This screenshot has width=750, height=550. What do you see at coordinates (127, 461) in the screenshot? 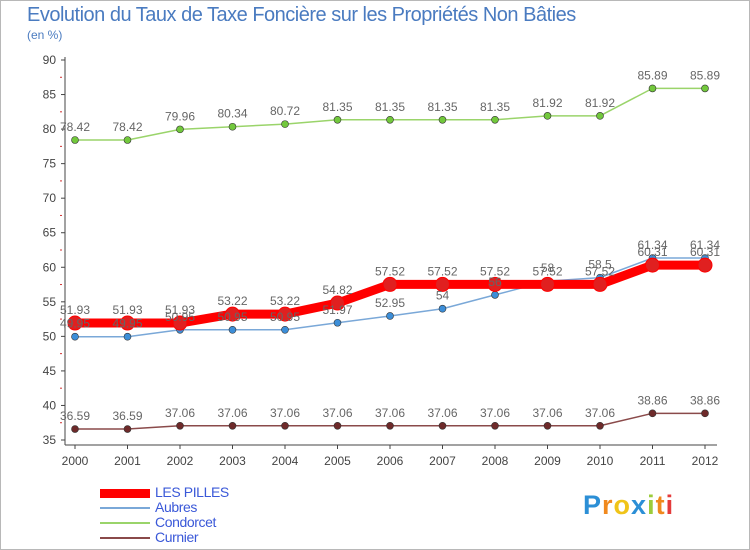
I see `x-tick-label: 2001` at bounding box center [127, 461].